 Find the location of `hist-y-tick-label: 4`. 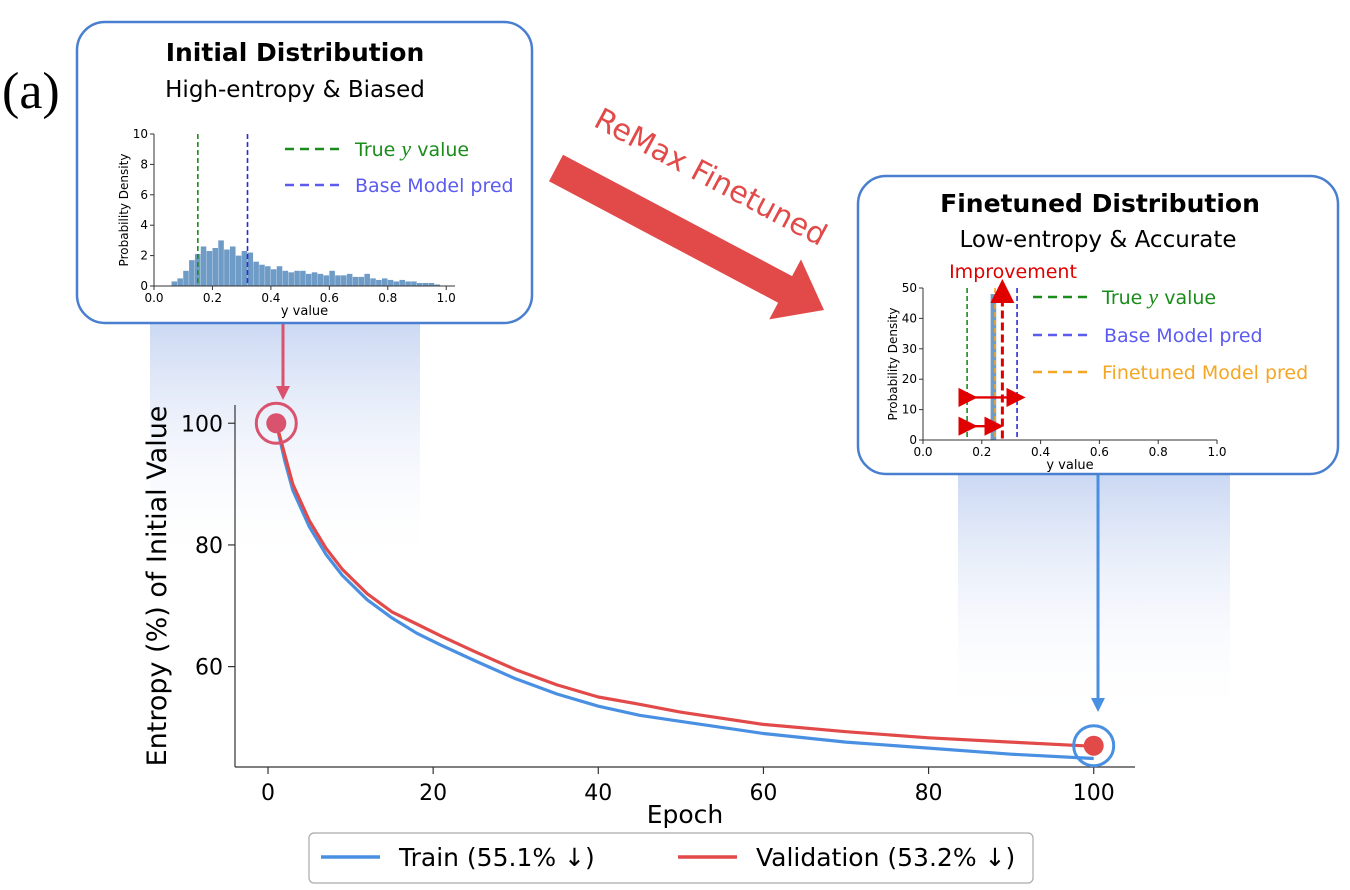

hist-y-tick-label: 4 is located at coordinates (144, 225).